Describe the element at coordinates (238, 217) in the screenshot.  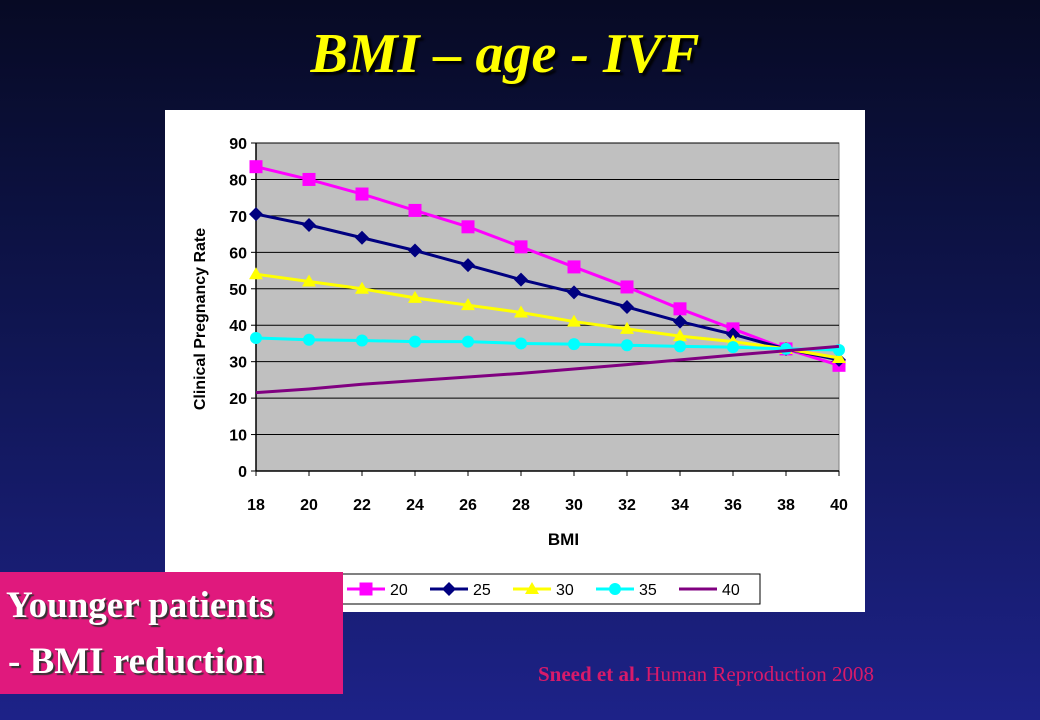
I see `y-tick-label: 70` at that location.